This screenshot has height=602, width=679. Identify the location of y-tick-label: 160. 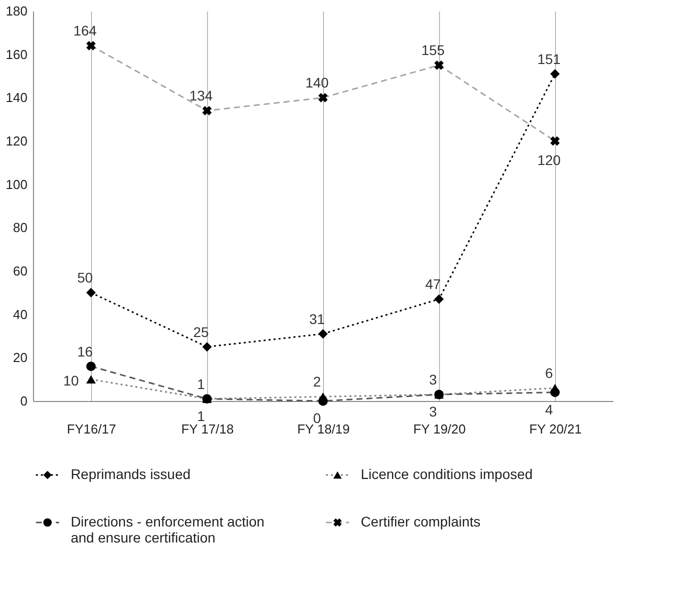
(17, 54).